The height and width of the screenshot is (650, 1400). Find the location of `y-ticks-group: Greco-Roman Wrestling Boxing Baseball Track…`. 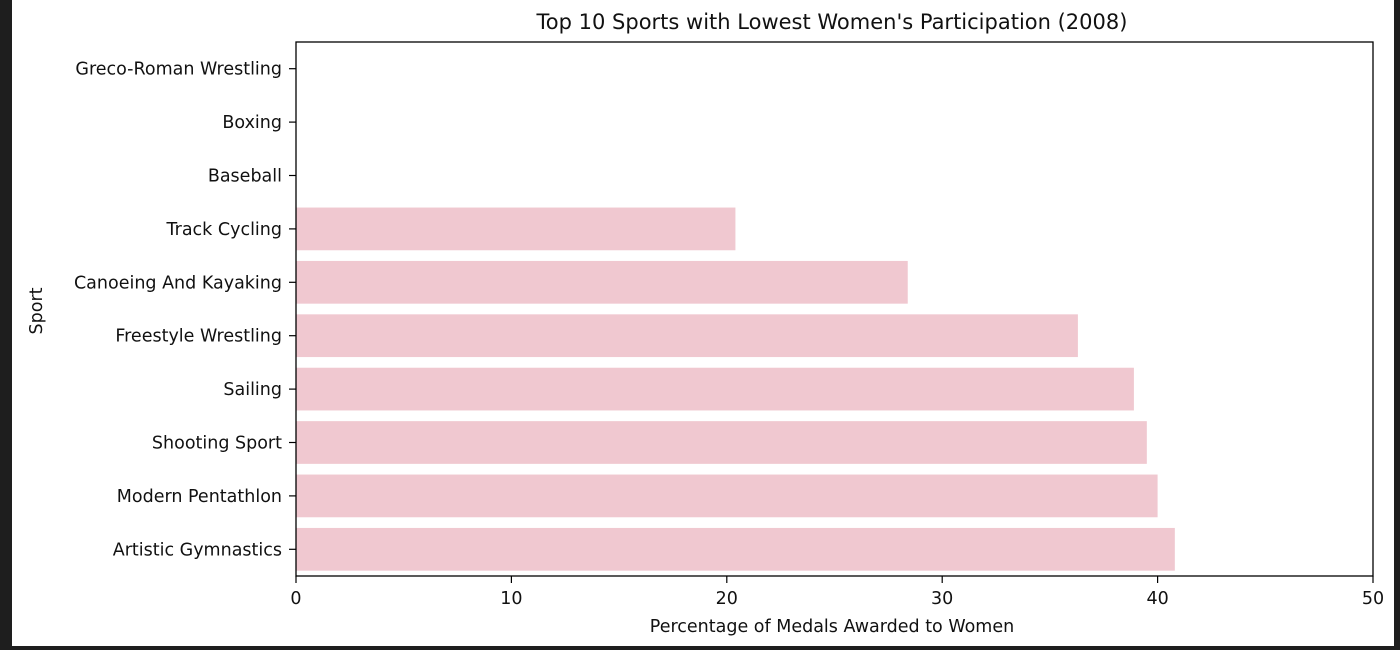

y-ticks-group: Greco-Roman Wrestling Boxing Baseball Track… is located at coordinates (185, 310).